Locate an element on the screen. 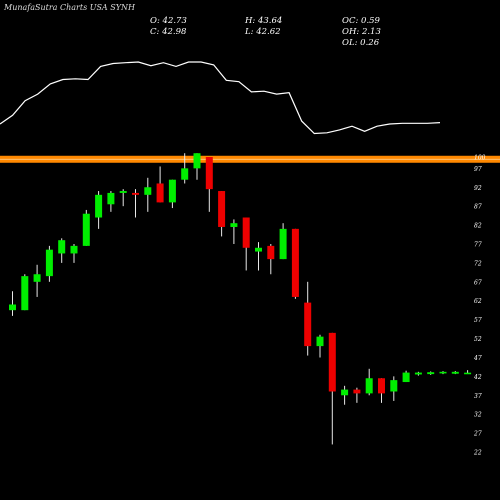 Image resolution: width=500 pixels, height=500 pixels. ohlc-high: H: 43.64 is located at coordinates (264, 21).